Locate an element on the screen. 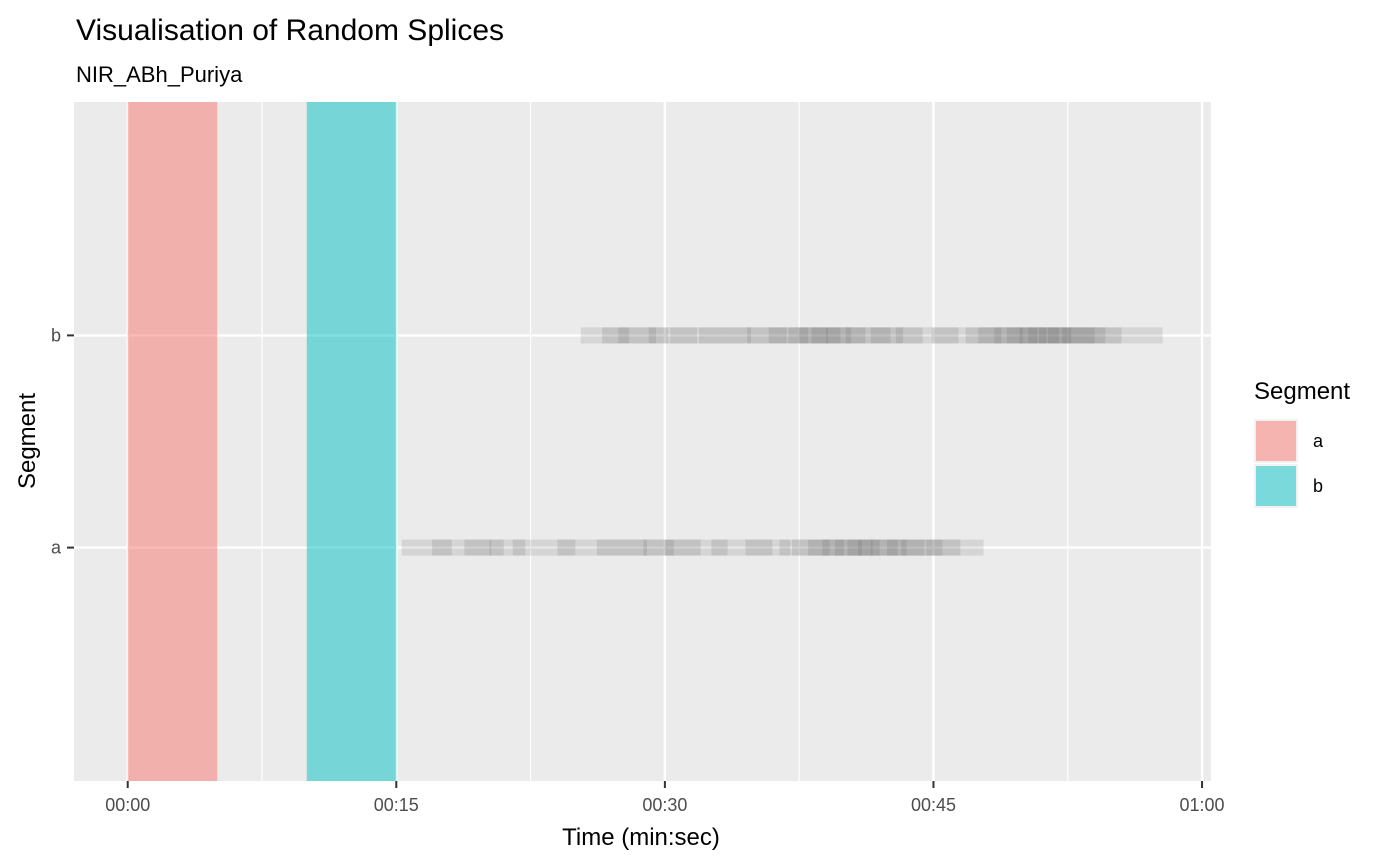 This screenshot has height=866, width=1400. segment-band-b is located at coordinates (351, 441).